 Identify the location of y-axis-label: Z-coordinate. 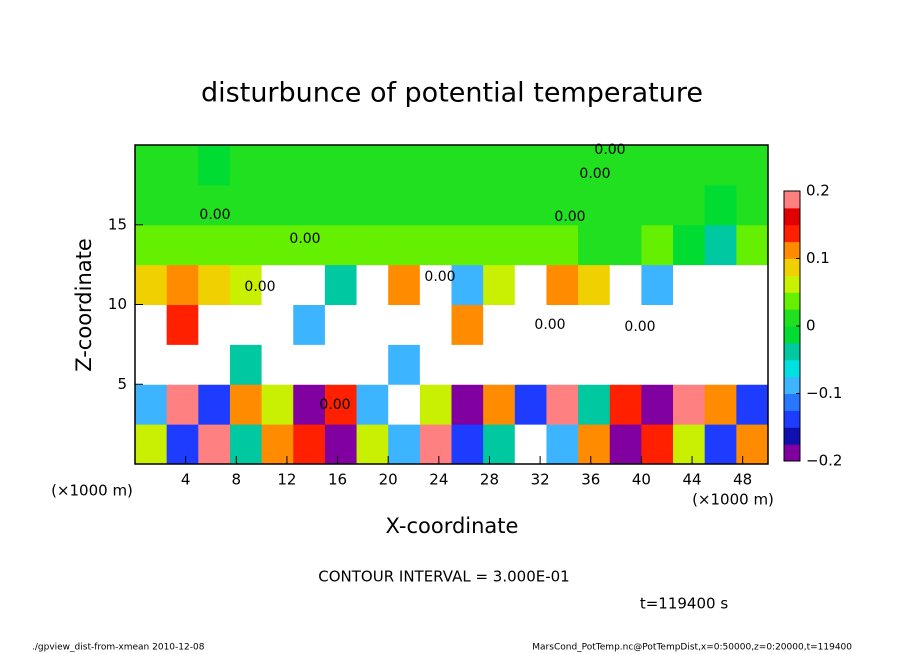
(84, 305).